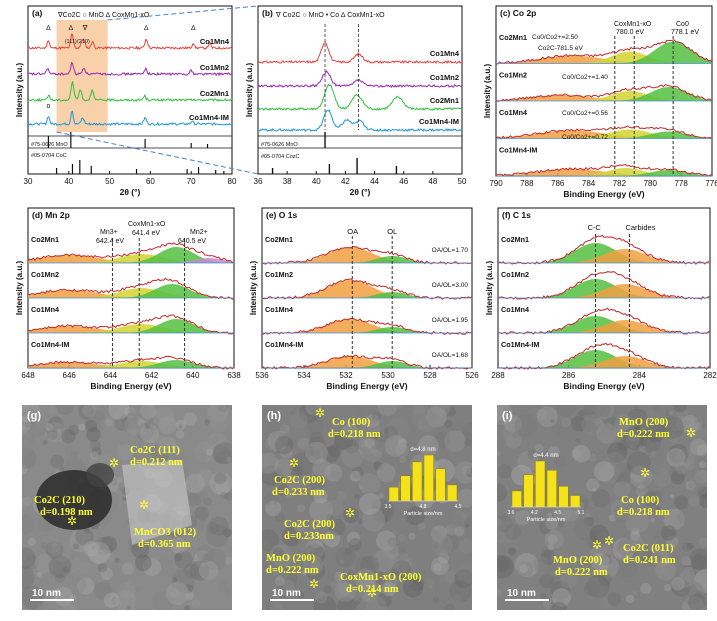 The image size is (717, 621). Describe the element at coordinates (516, 499) in the screenshot. I see `histogram-bar` at that location.